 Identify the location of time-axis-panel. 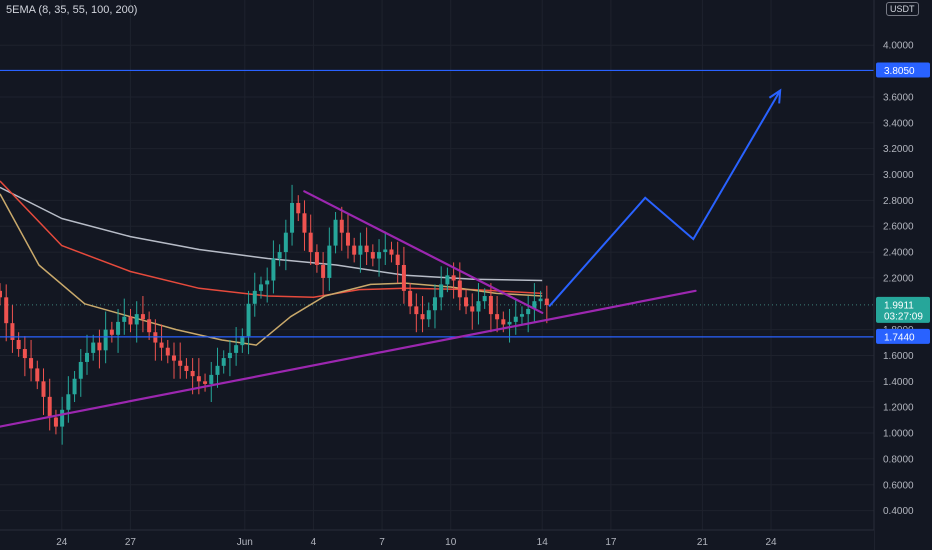
(437, 540).